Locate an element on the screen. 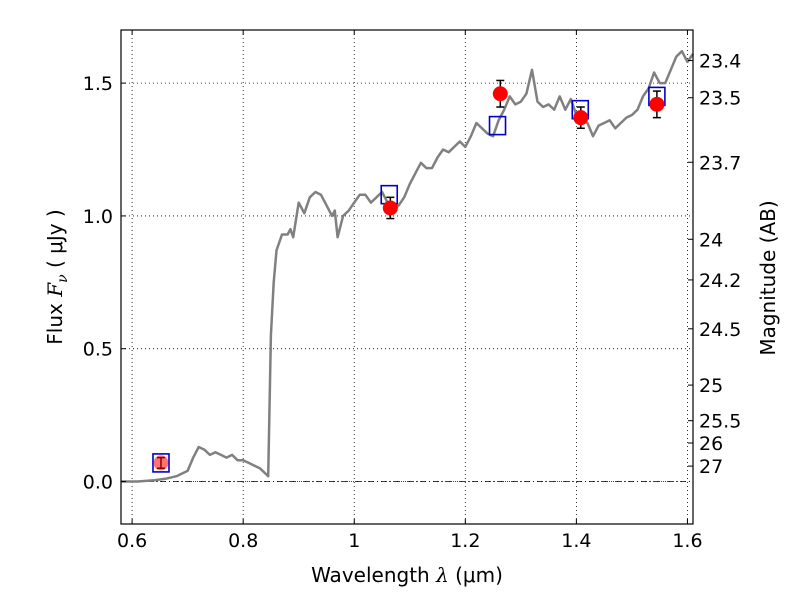  magnitude-tick-label: 25.5 is located at coordinates (720, 422).